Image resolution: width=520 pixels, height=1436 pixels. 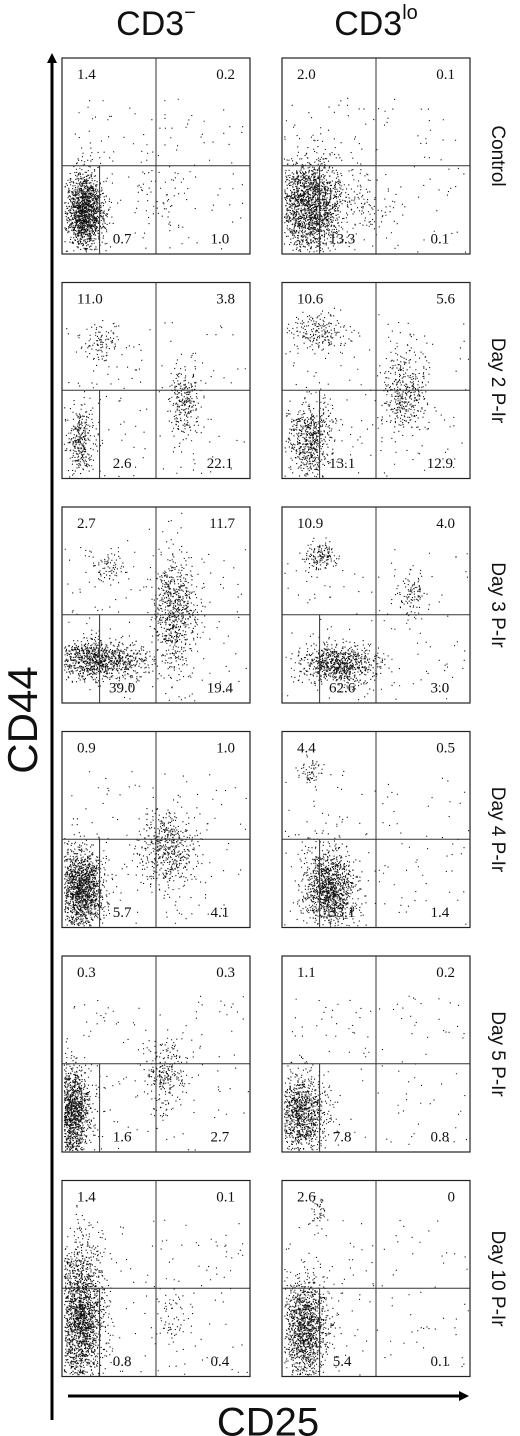 I want to click on row-label: Day 4 P-Ir, so click(x=497, y=830).